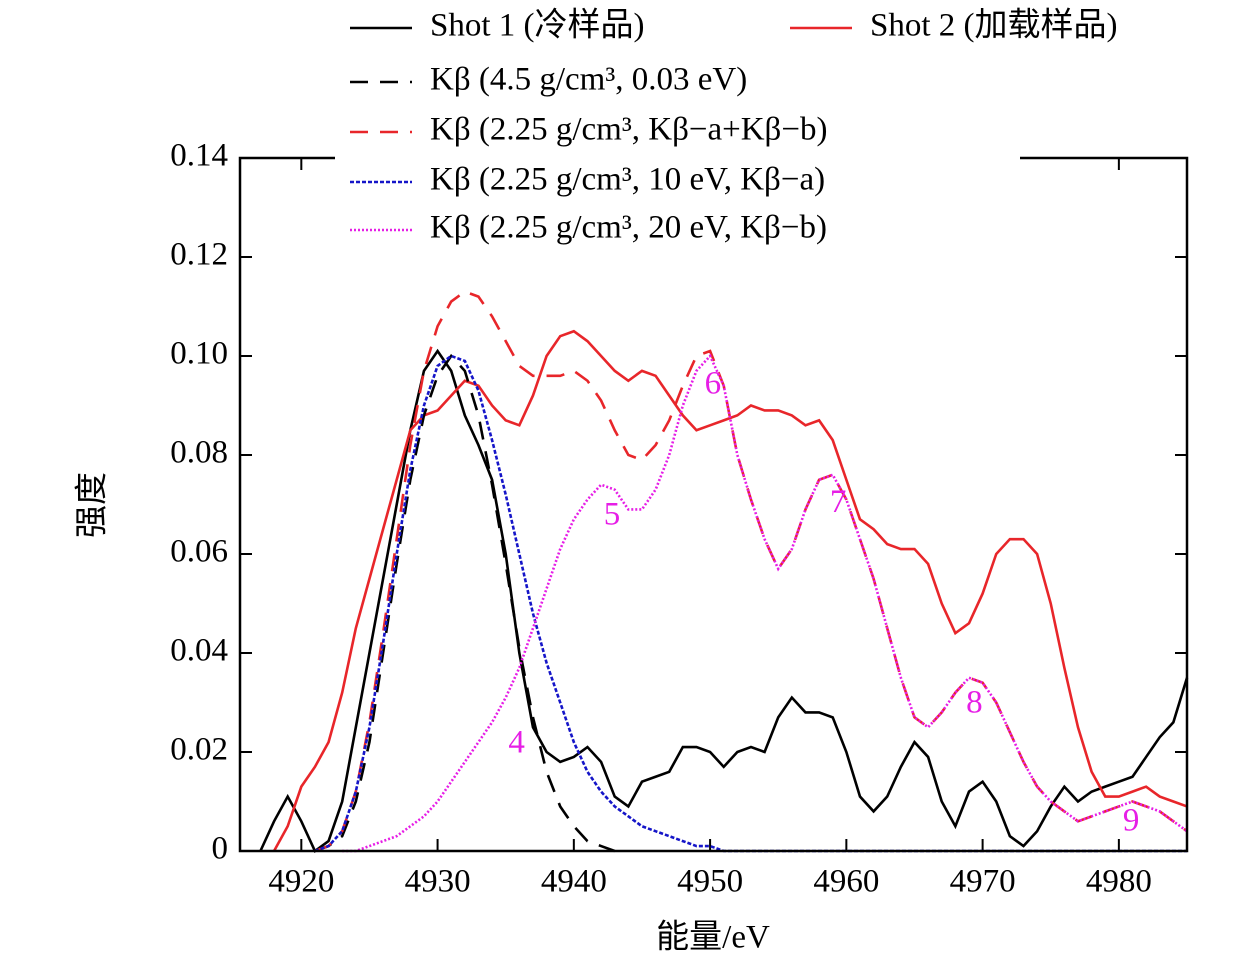 The image size is (1260, 971). What do you see at coordinates (627, 180) in the screenshot?
I see `legend-label: Kβ (2.25 g/cm³, 10 eV, Kβ−a)` at bounding box center [627, 180].